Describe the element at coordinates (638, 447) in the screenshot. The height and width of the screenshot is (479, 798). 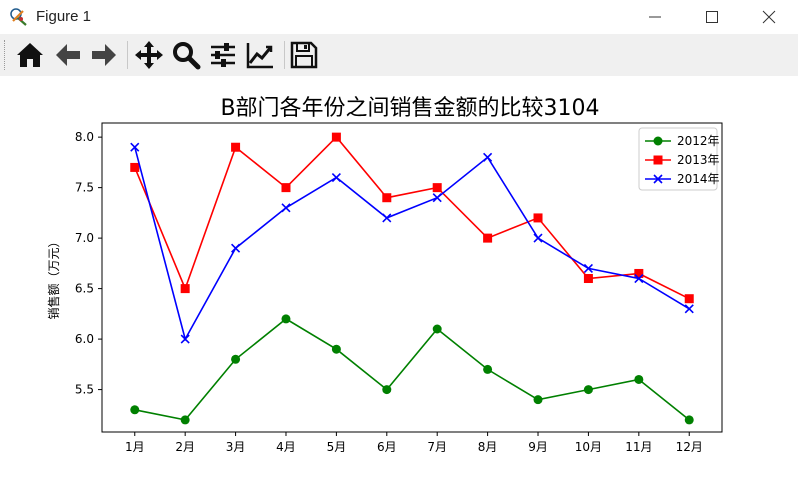
I see `x-tick-label: 11月` at that location.